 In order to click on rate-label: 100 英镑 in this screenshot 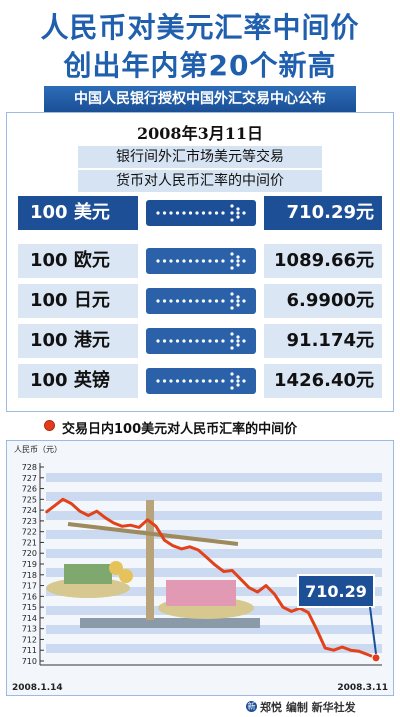, I will do `click(78, 381)`.